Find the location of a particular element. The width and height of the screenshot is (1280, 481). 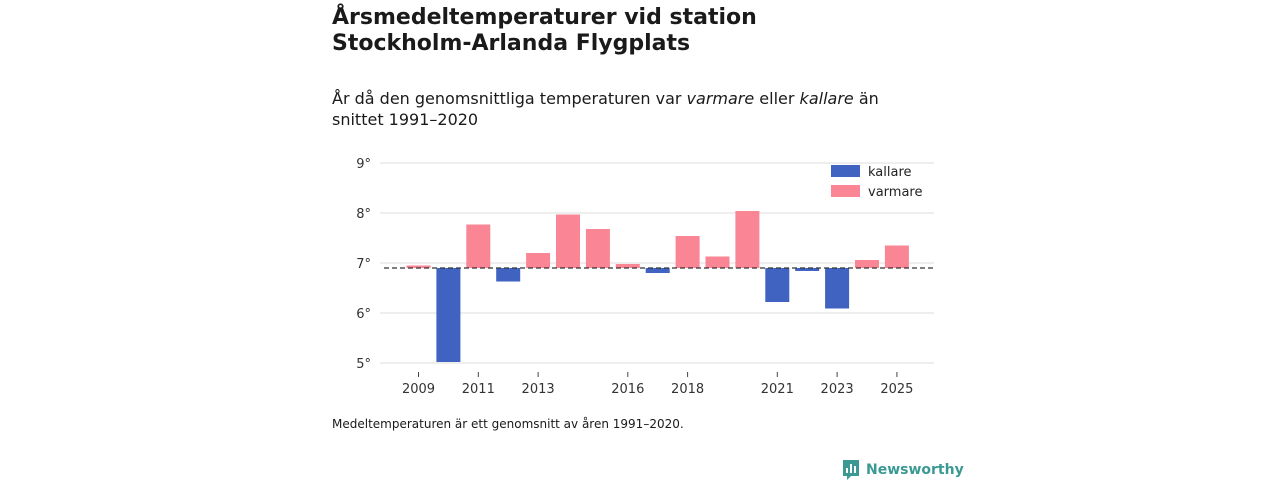

subtitle-cold-word: kallare is located at coordinates (826, 98).